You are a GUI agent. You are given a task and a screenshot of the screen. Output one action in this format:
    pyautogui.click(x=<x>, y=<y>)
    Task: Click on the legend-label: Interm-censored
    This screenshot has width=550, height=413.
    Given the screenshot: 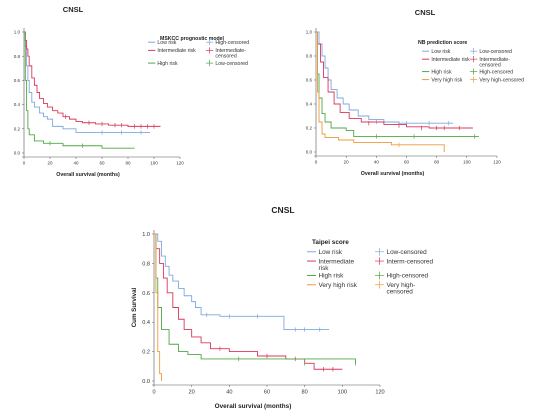 What is the action you would take?
    pyautogui.click(x=410, y=261)
    